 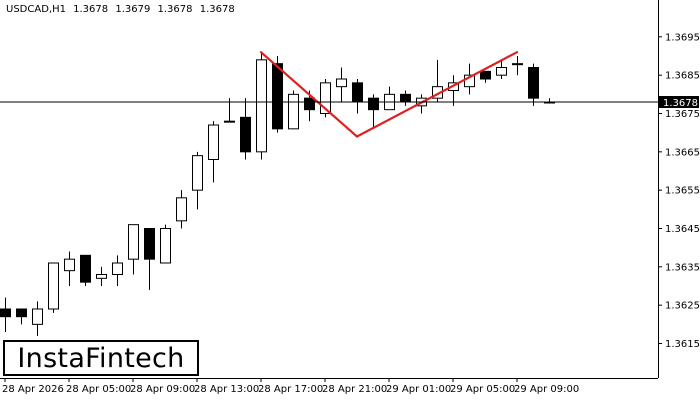 I want to click on y-tick-label: 1.3695, so click(x=682, y=37).